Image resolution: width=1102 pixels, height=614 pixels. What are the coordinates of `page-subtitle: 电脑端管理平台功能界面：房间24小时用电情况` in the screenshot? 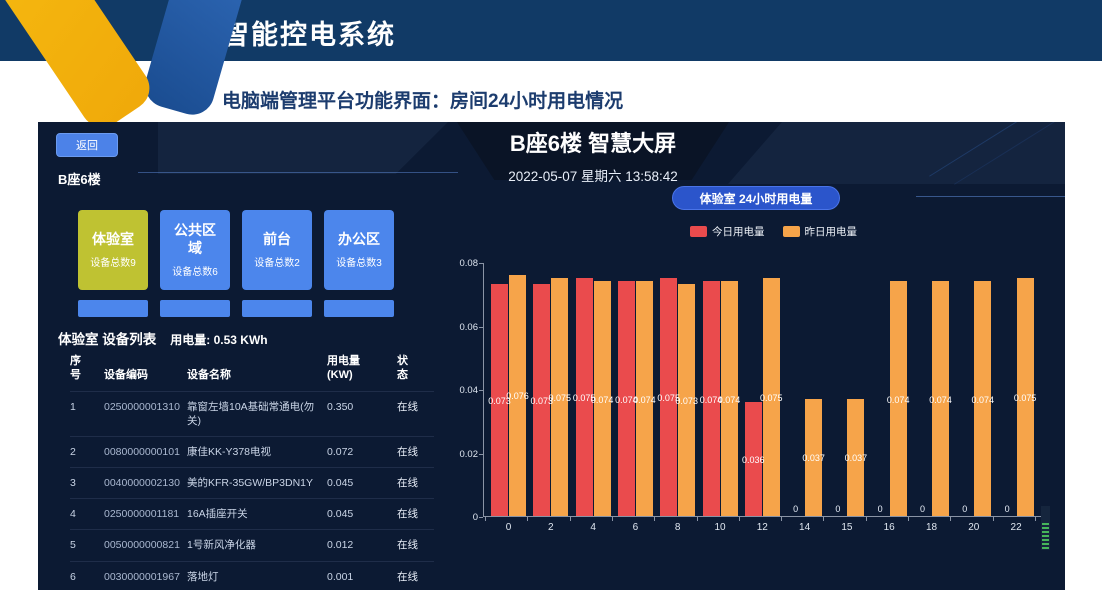 It's located at (423, 101).